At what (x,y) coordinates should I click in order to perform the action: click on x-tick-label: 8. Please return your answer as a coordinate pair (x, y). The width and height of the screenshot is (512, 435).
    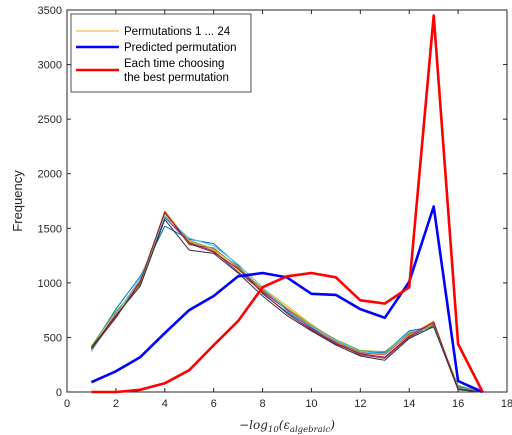
    Looking at the image, I should click on (262, 404).